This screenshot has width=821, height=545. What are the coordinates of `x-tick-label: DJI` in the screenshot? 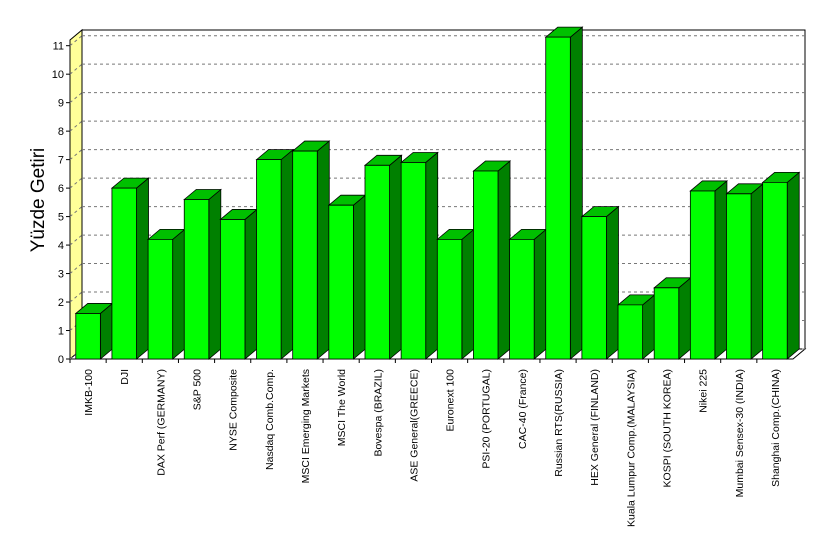 It's located at (125, 377).